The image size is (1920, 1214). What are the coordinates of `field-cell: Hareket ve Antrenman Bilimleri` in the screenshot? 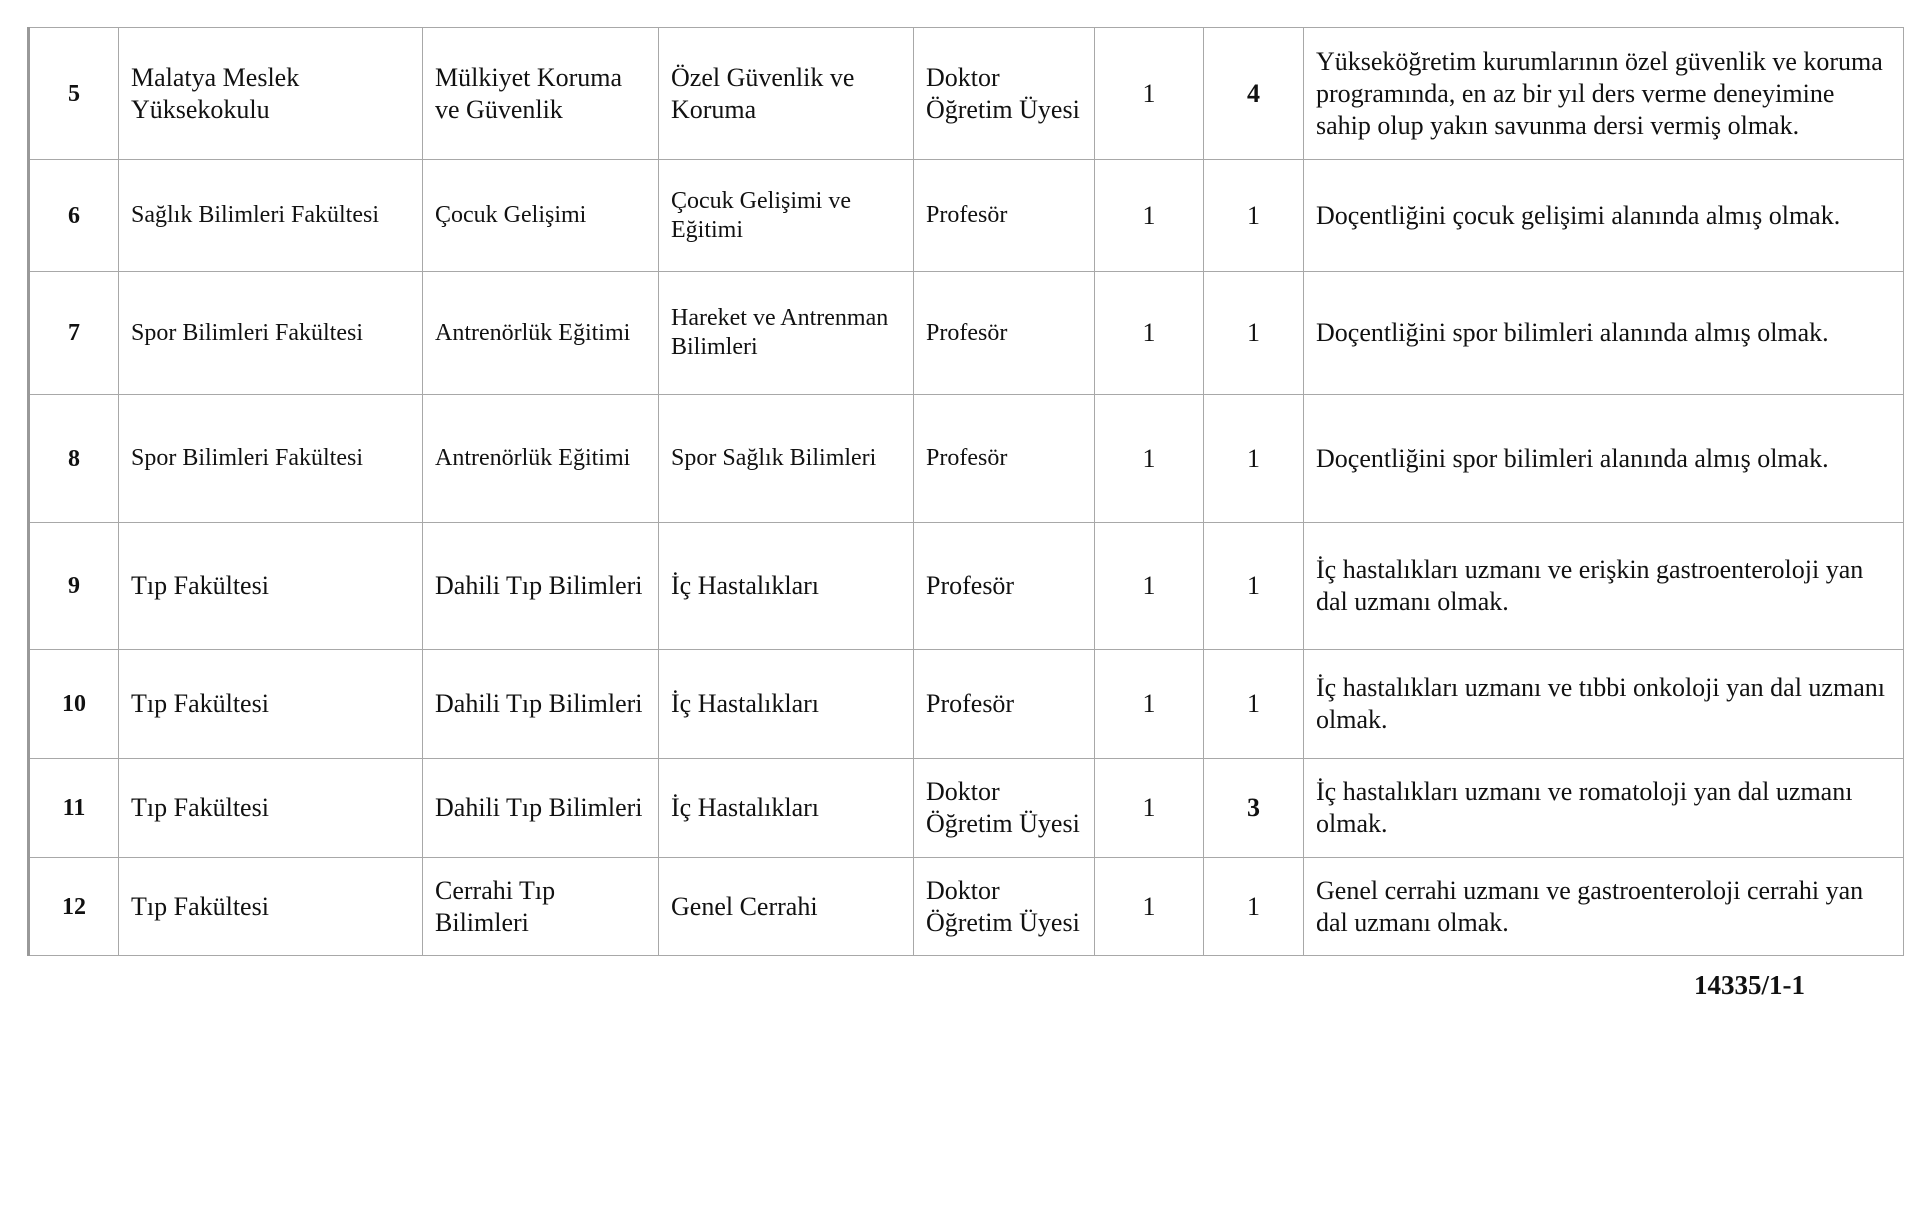 It's located at (786, 333).